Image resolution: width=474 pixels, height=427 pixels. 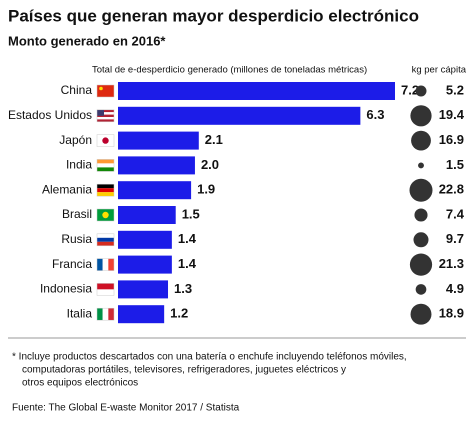 I want to click on chart-subtitle: Monto generado en 2016*, so click(x=87, y=40).